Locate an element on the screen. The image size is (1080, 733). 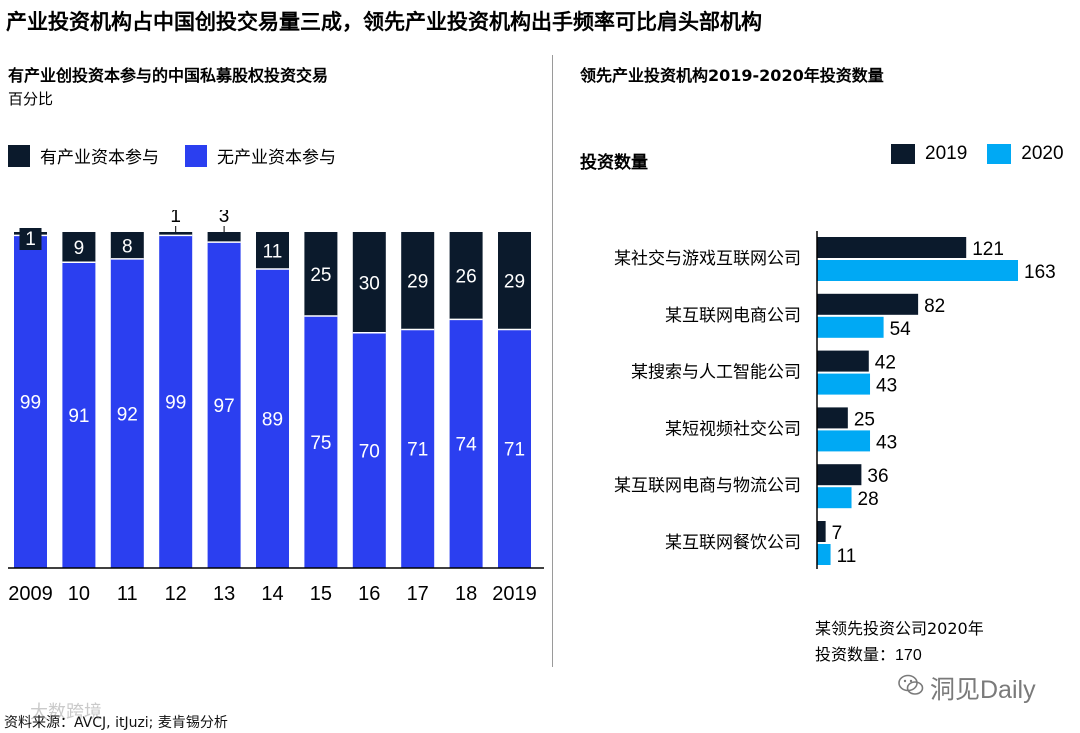
data-label-with-industry: 8 is located at coordinates (127, 246).